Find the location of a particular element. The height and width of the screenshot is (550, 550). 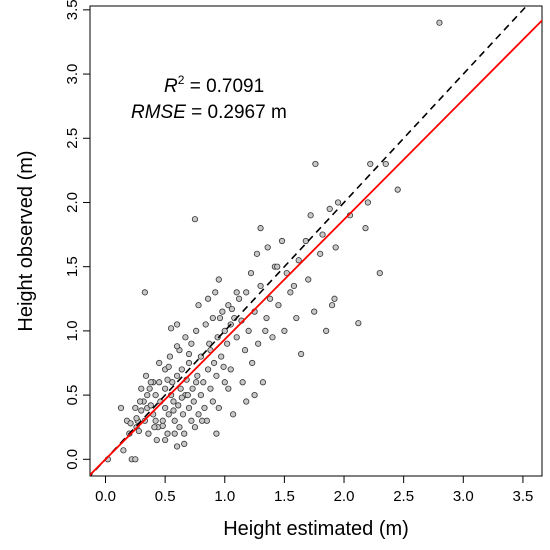

y-tick-label: 3.5 is located at coordinates (72, 10).